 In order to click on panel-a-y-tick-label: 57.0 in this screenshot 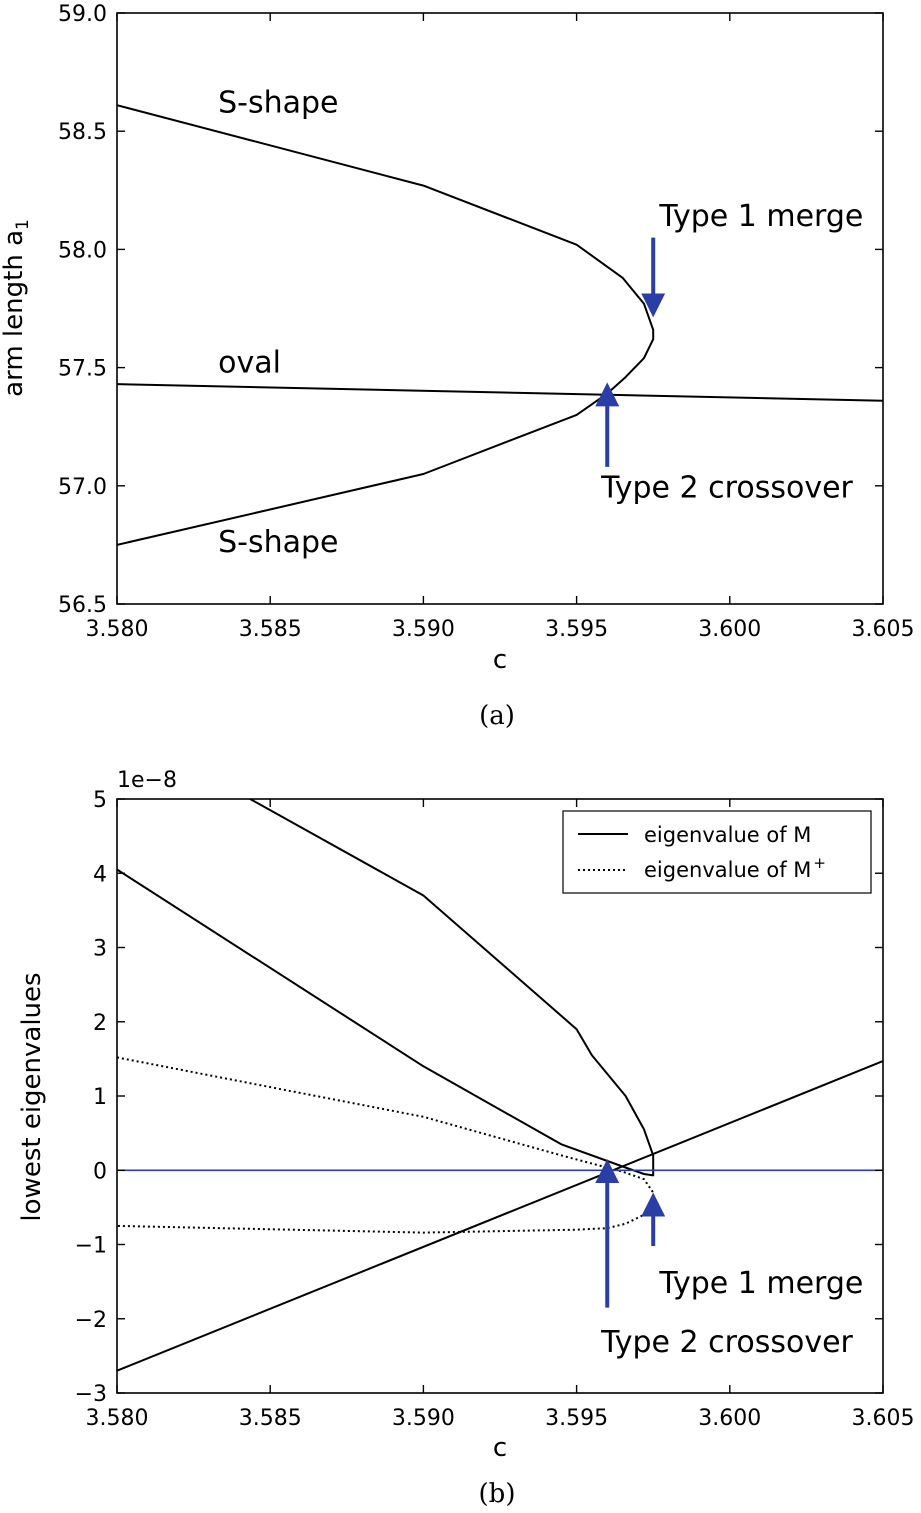, I will do `click(82, 487)`.